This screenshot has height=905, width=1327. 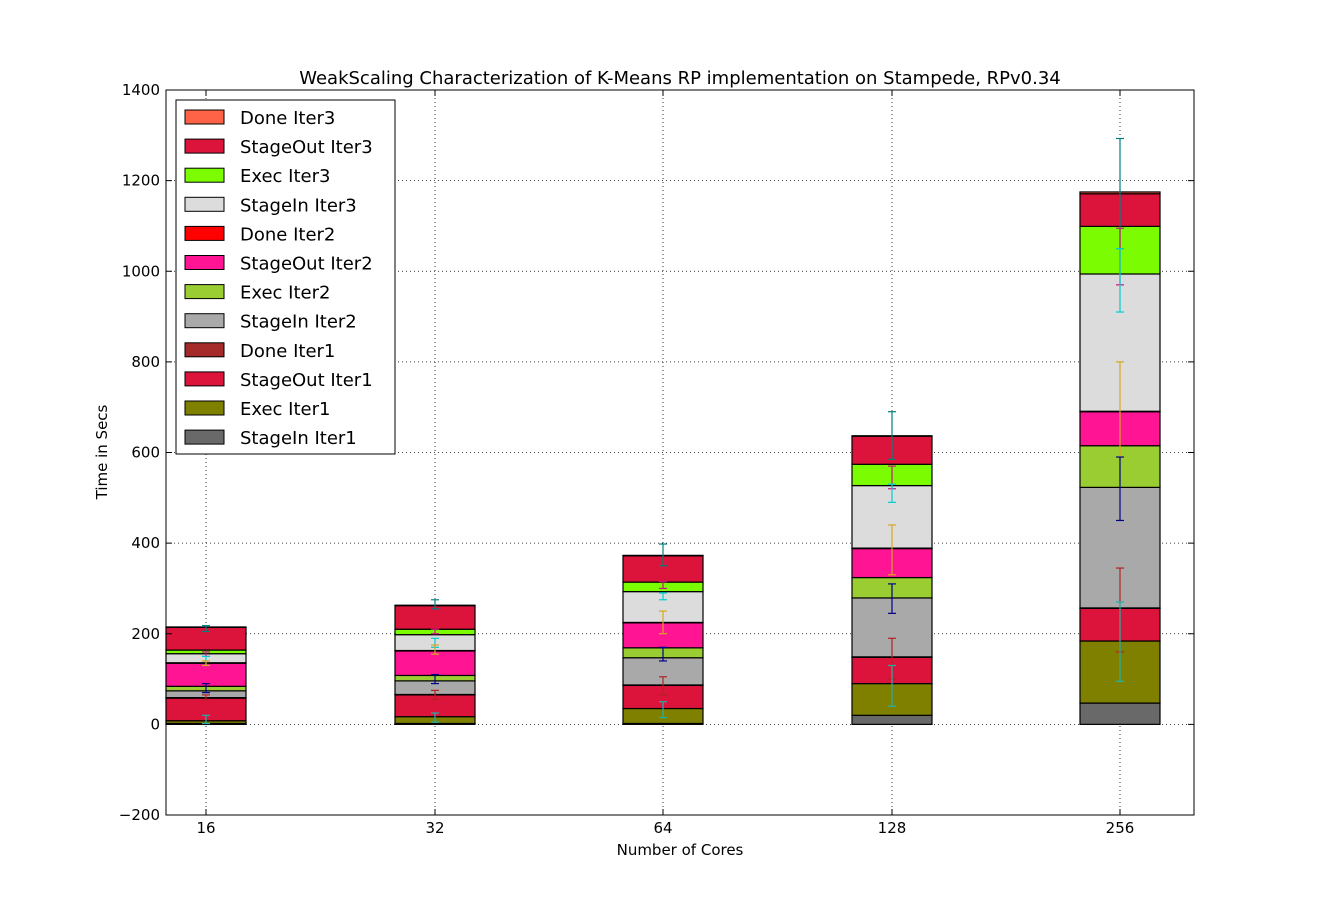 What do you see at coordinates (139, 815) in the screenshot?
I see `y-tick-label: −200` at bounding box center [139, 815].